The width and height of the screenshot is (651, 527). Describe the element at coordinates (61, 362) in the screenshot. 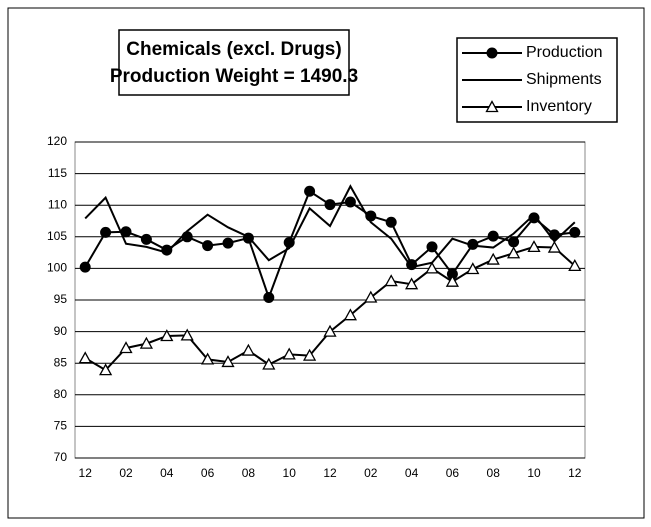

I see `y-tick-label: 85` at that location.